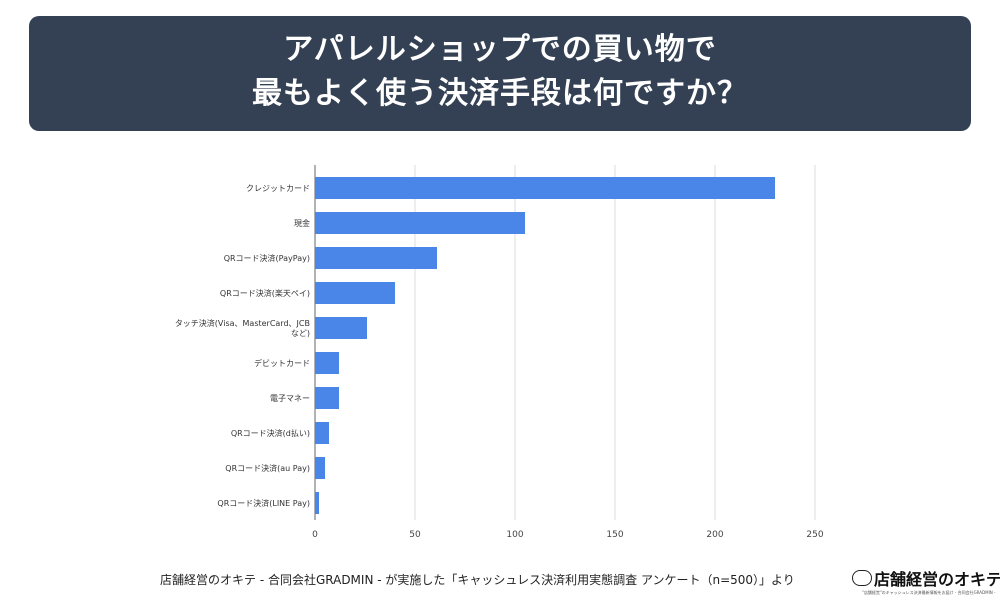 The width and height of the screenshot is (1000, 600). What do you see at coordinates (315, 535) in the screenshot?
I see `x-tick-label: 0` at bounding box center [315, 535].